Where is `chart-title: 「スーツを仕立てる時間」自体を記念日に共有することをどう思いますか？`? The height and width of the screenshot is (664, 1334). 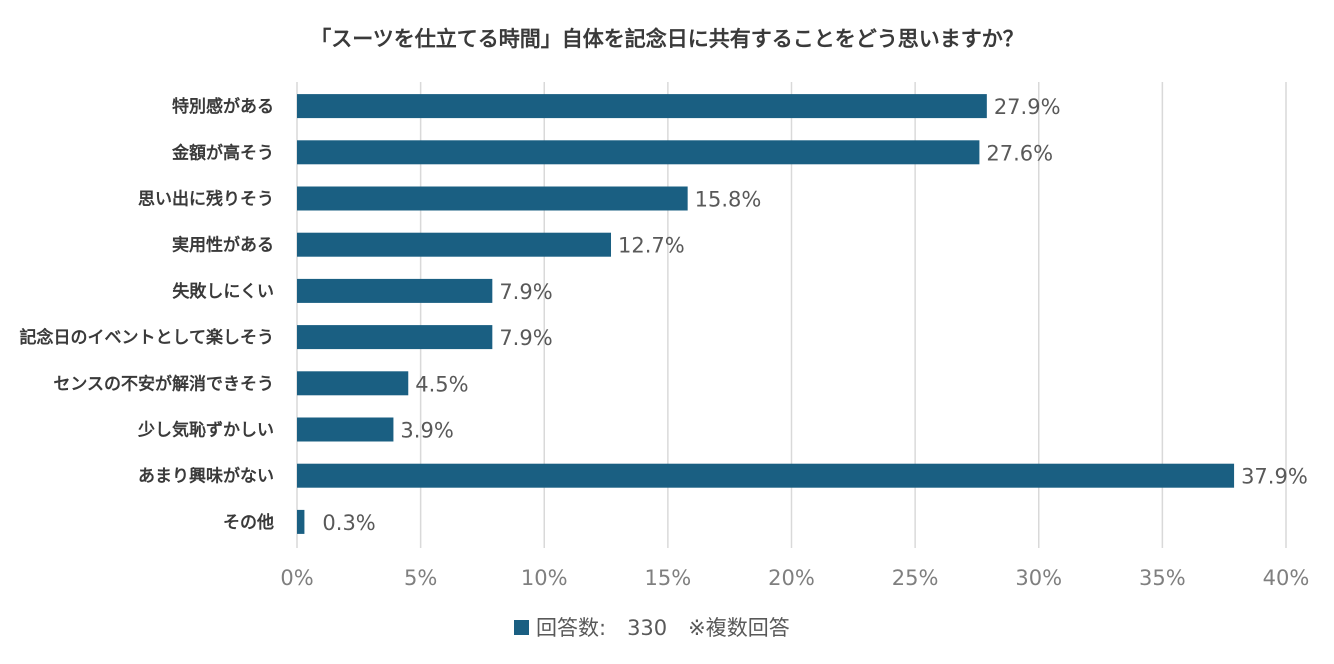
chart-title: 「スーツを仕立てる時間」自体を記念日に共有することをどう思いますか？ is located at coordinates (667, 39).